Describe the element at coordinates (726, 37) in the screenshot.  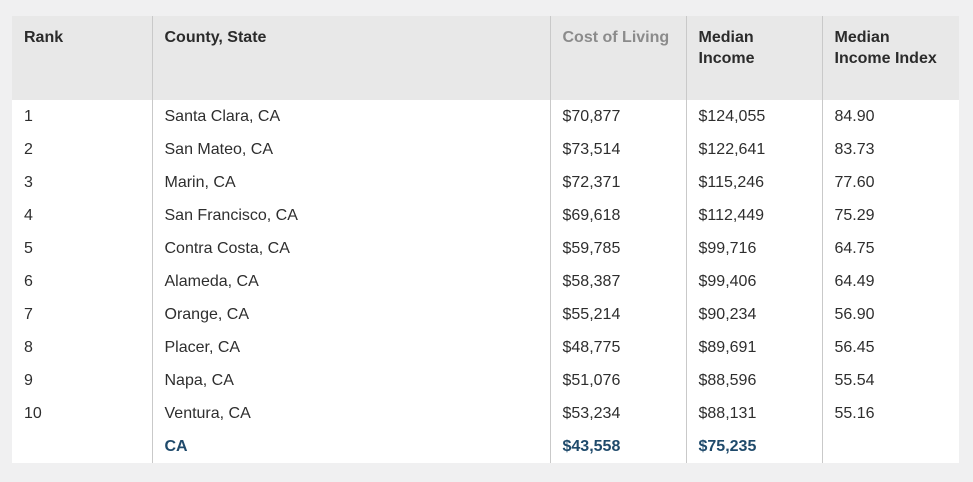
I see `header-median-income-line1: Median` at that location.